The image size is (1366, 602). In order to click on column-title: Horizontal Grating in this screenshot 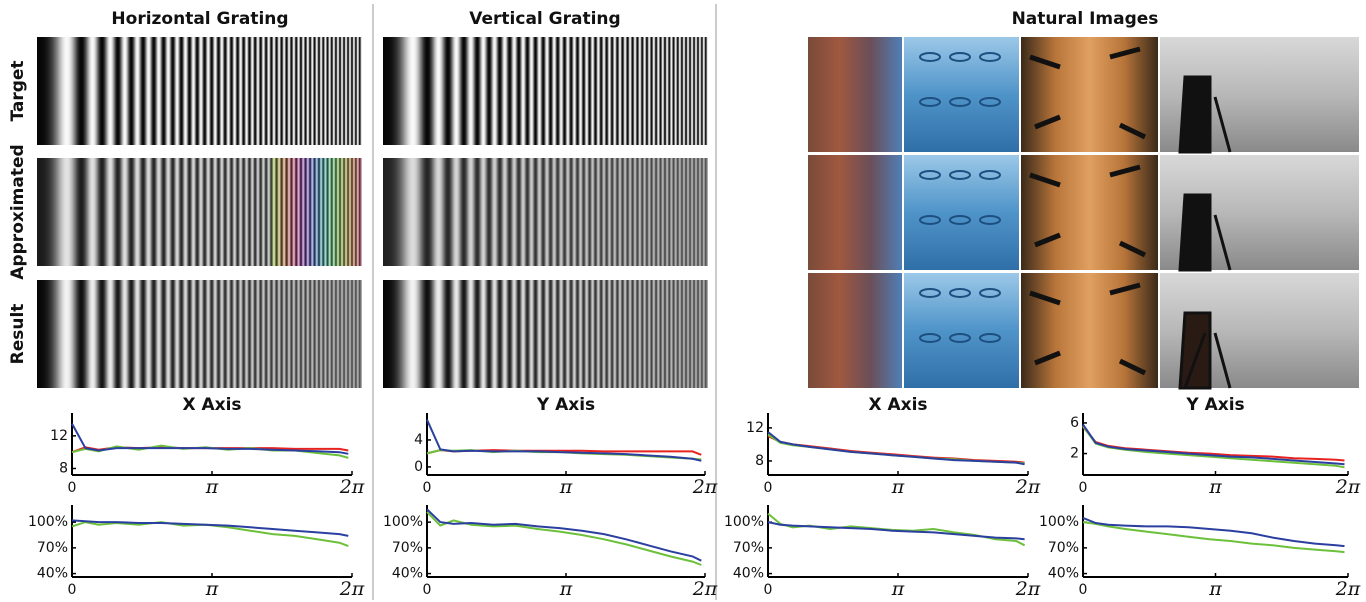, I will do `click(199, 19)`.